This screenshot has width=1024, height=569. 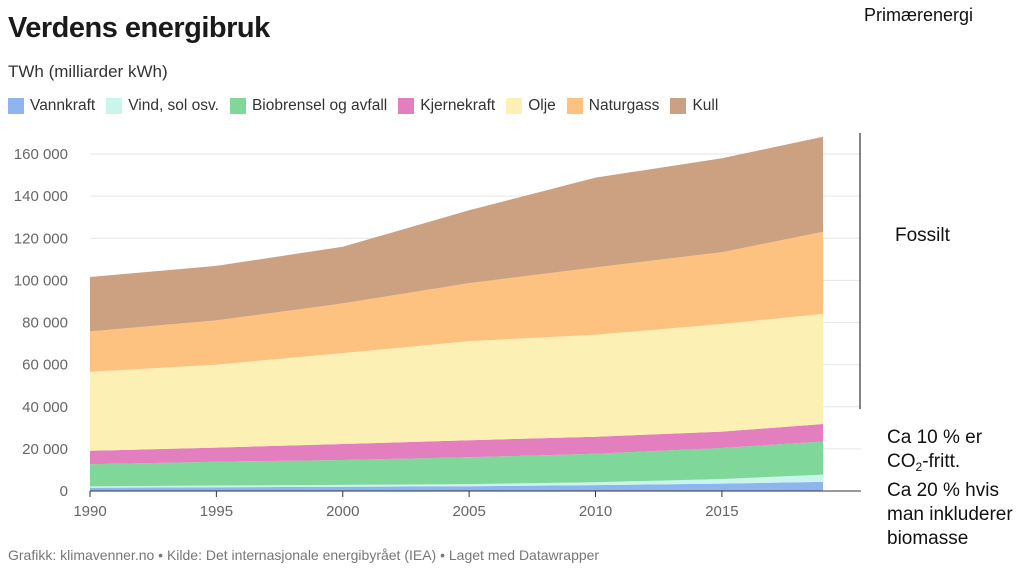 I want to click on legend-label: Olje, so click(x=542, y=105).